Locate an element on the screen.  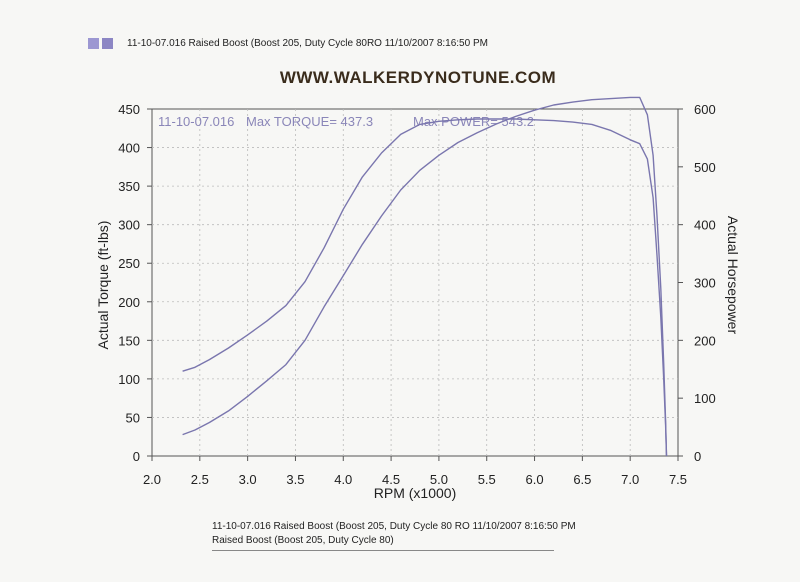
footer-run-label: Raised Boost (Boost 205, Duty Cycle 80) is located at coordinates (303, 540).